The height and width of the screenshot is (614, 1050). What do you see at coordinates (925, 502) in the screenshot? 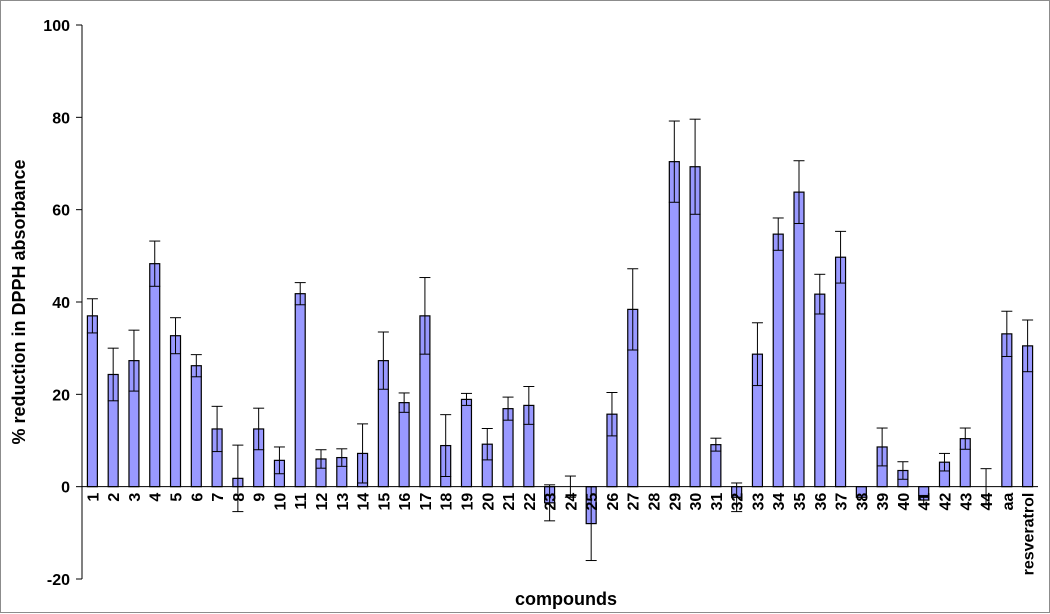
I see `x-tick-label-41: 41` at bounding box center [925, 502].